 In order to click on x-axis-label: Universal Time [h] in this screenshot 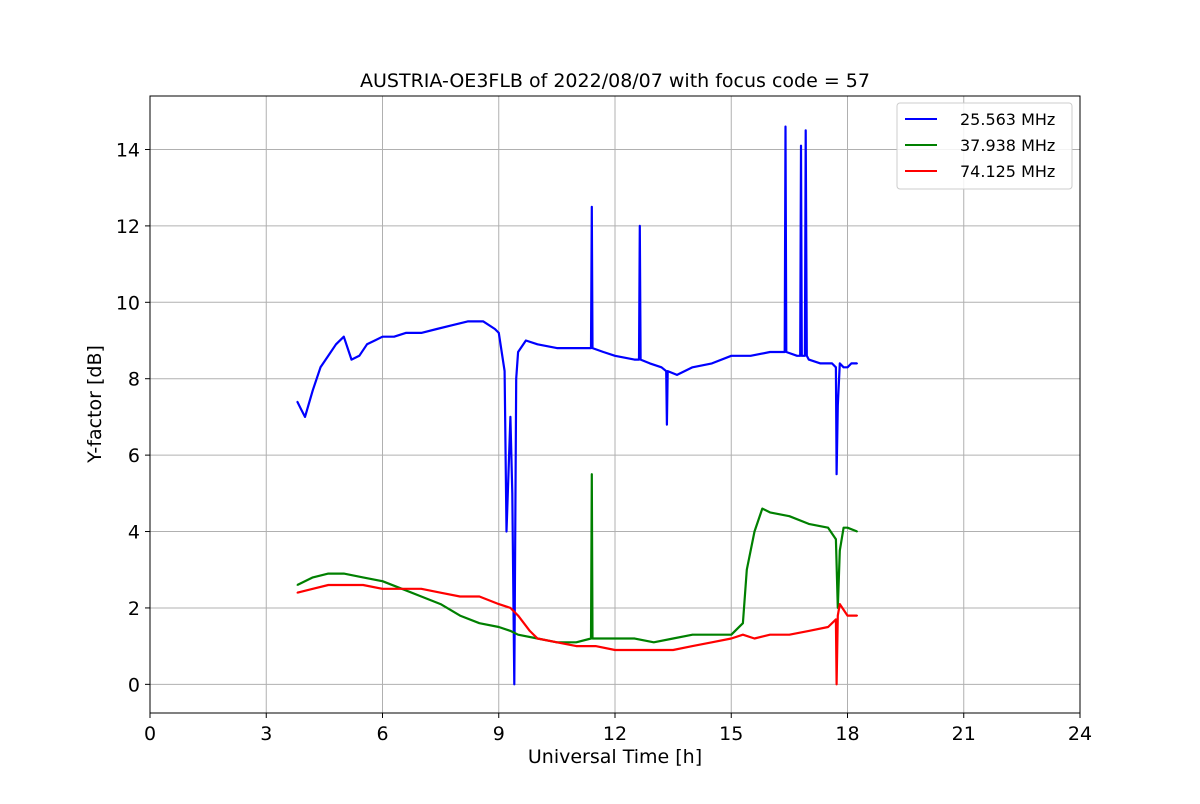, I will do `click(615, 757)`.